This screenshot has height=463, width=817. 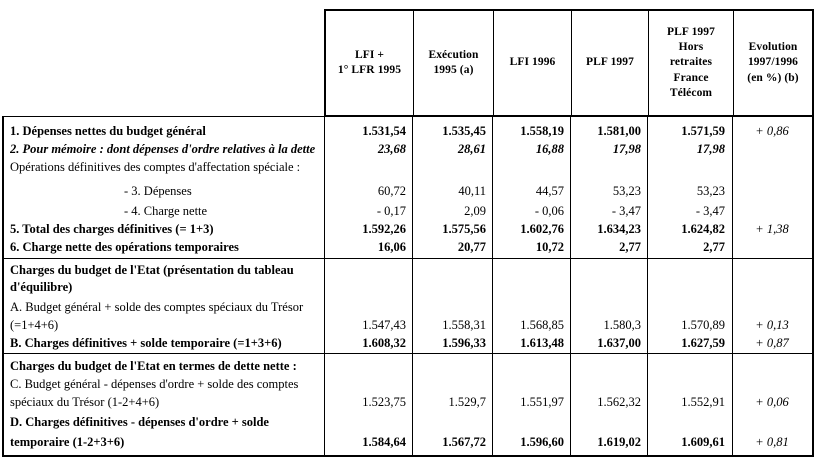 What do you see at coordinates (391, 211) in the screenshot?
I see `cell-value: - 0,17` at bounding box center [391, 211].